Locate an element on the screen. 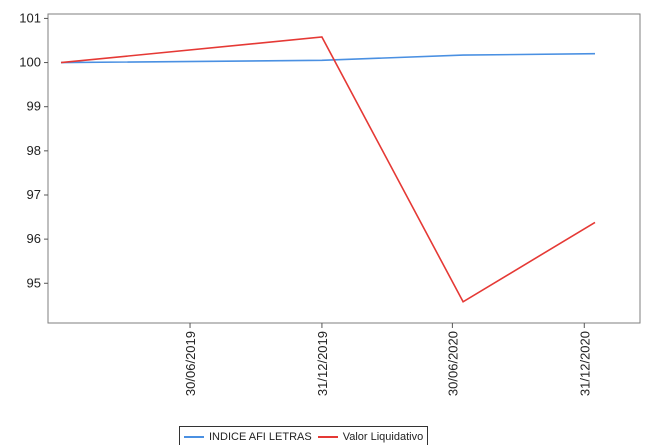 This screenshot has width=648, height=445. y-tick-label-95: 95 is located at coordinates (34, 282).